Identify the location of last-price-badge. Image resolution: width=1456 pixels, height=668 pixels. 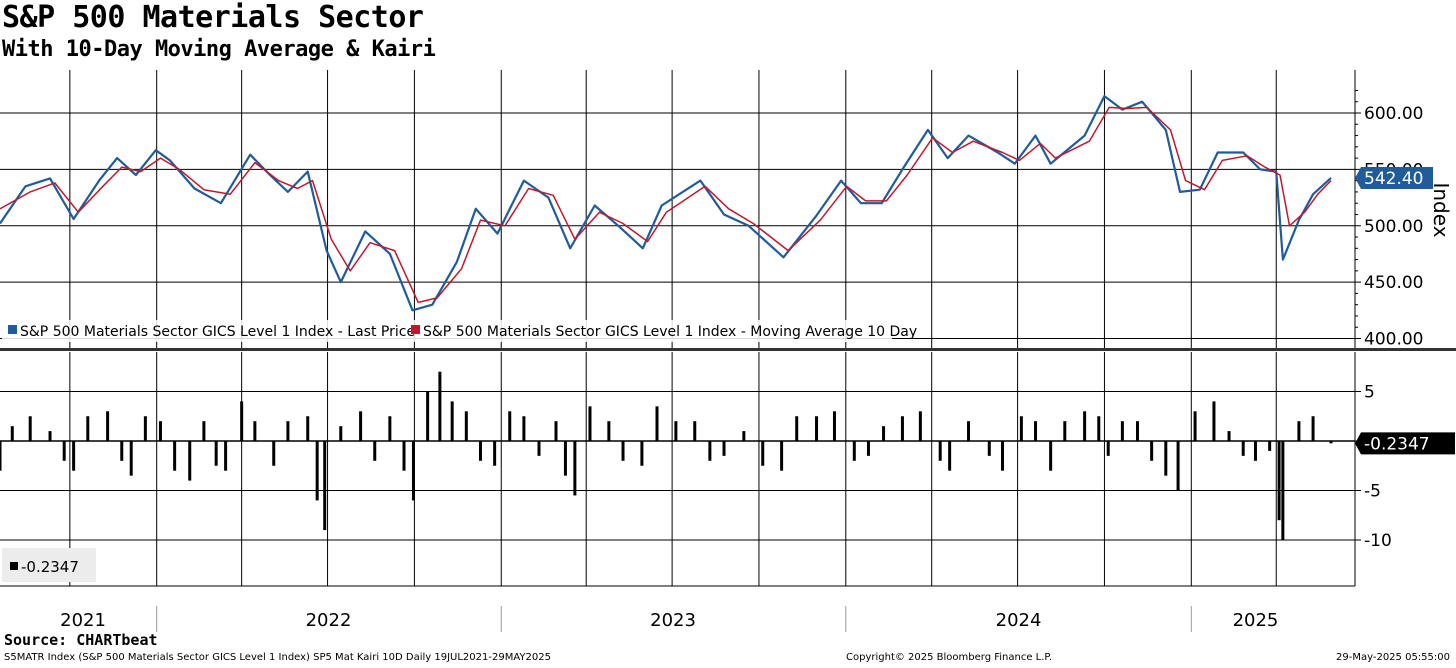
(1394, 177).